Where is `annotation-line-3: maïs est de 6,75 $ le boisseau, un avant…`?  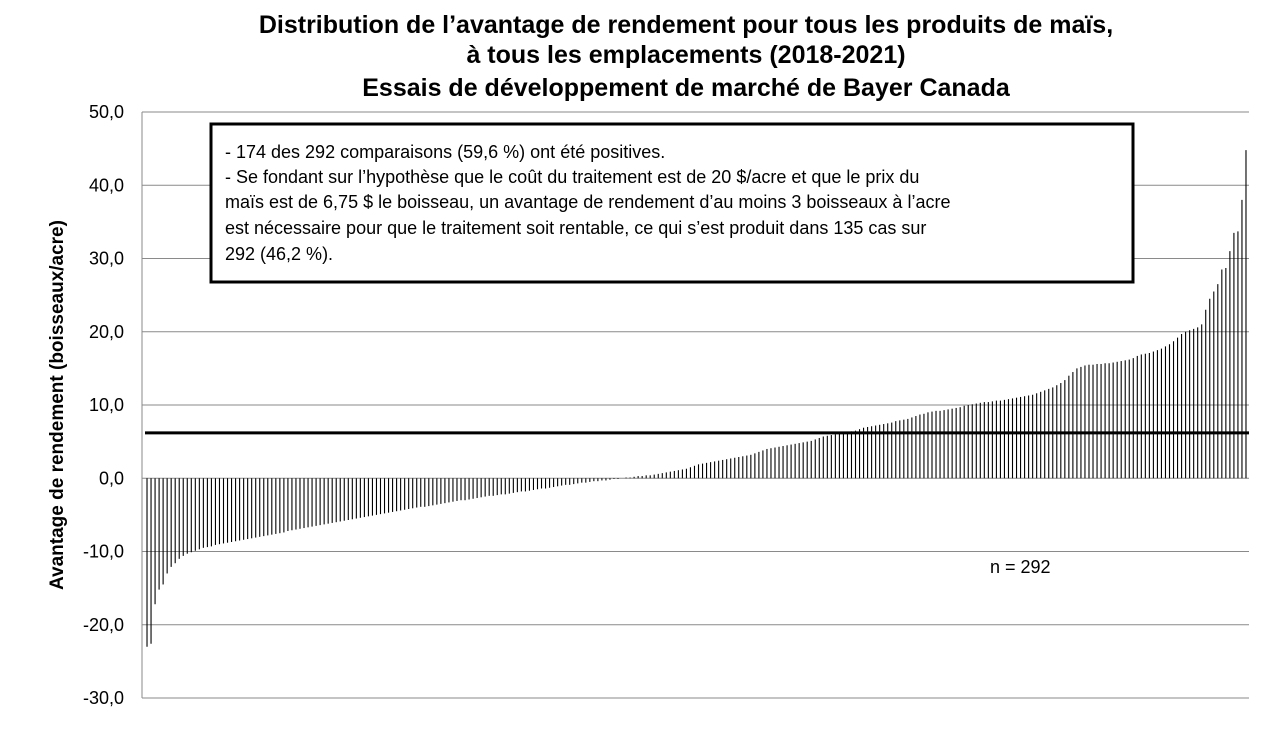 annotation-line-3: maïs est de 6,75 $ le boisseau, un avant… is located at coordinates (587, 202).